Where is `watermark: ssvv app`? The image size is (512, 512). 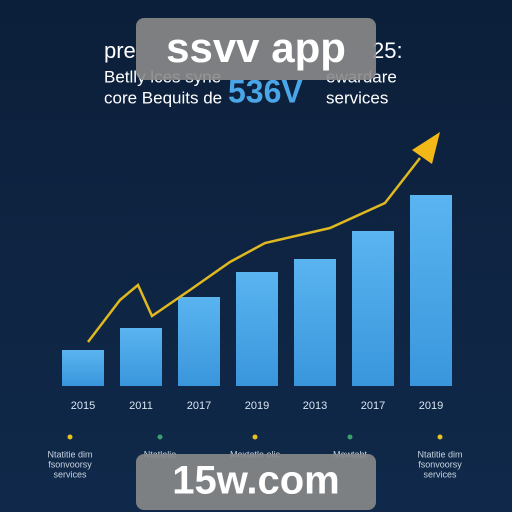
watermark: ssvv app is located at coordinates (256, 47).